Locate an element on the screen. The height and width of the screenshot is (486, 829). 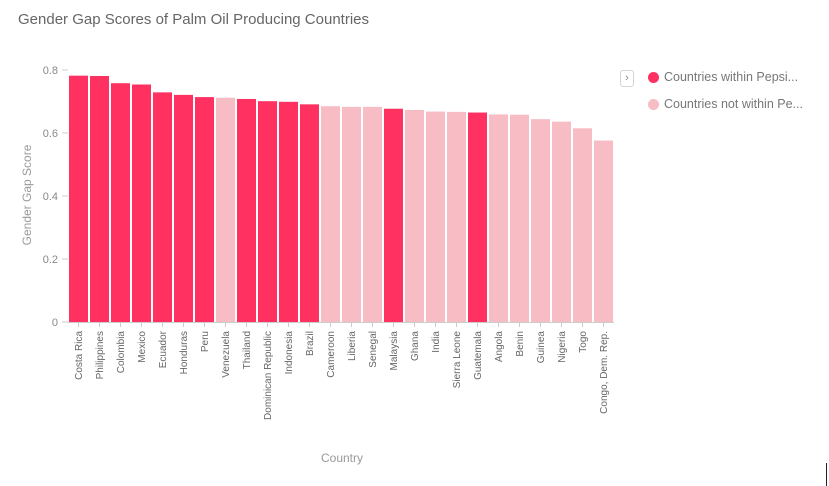
x-axis-title: Country is located at coordinates (342, 458).